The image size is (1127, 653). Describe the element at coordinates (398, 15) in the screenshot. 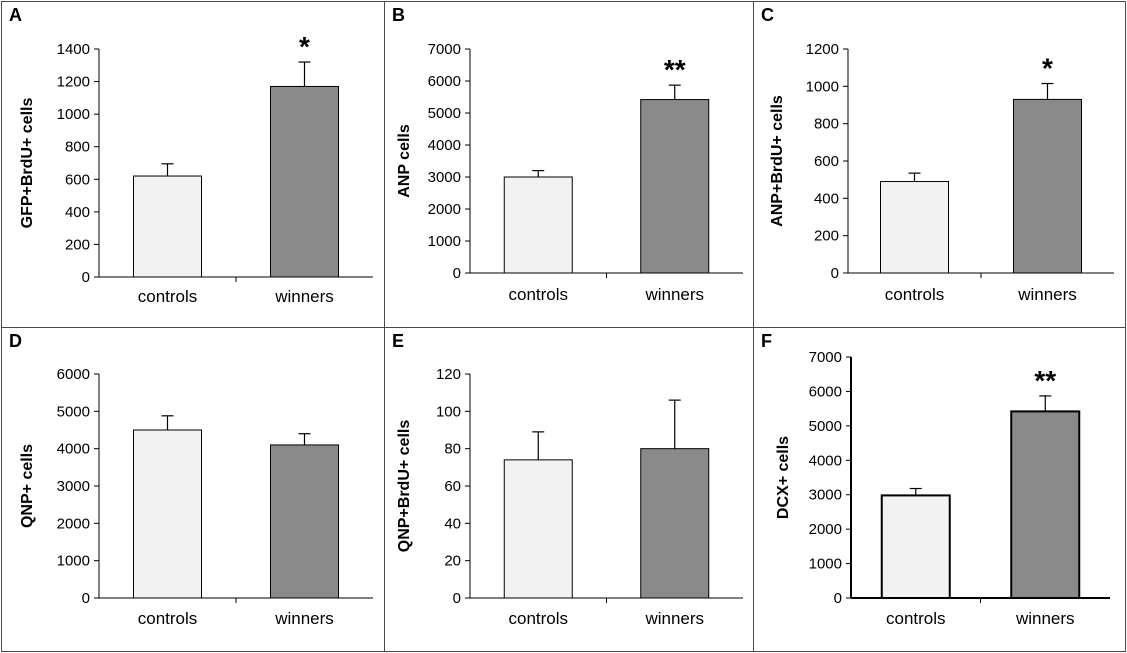

I see `panel-letter: B` at that location.